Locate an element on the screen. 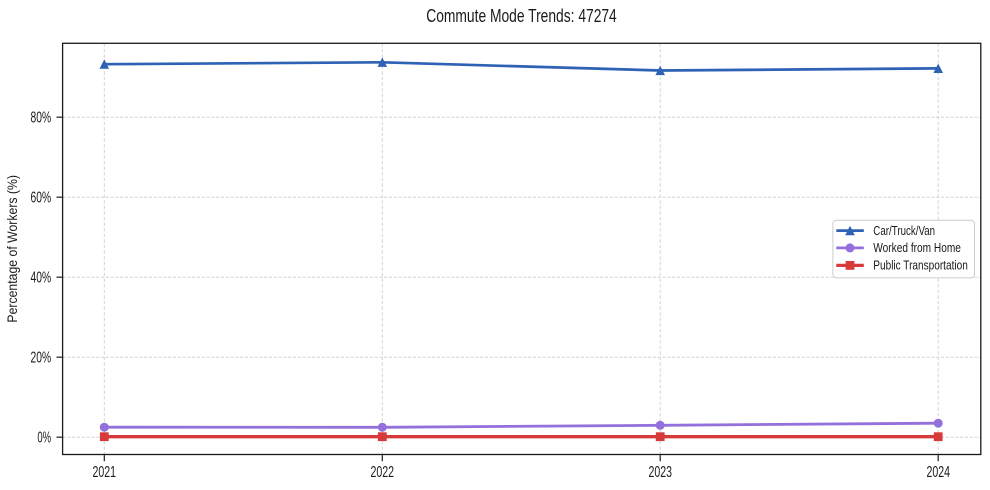  svg-text: Worked from Home is located at coordinates (917, 248).